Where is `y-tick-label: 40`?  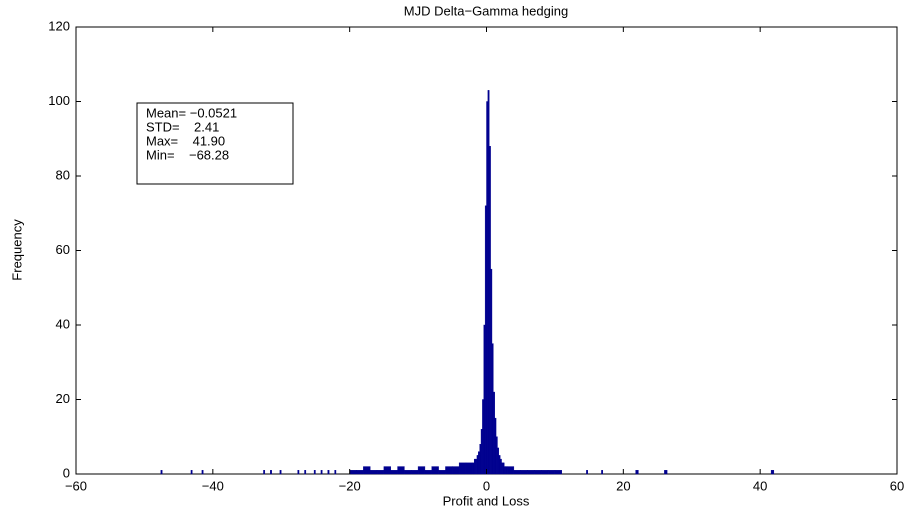
y-tick-label: 40 is located at coordinates (63, 323).